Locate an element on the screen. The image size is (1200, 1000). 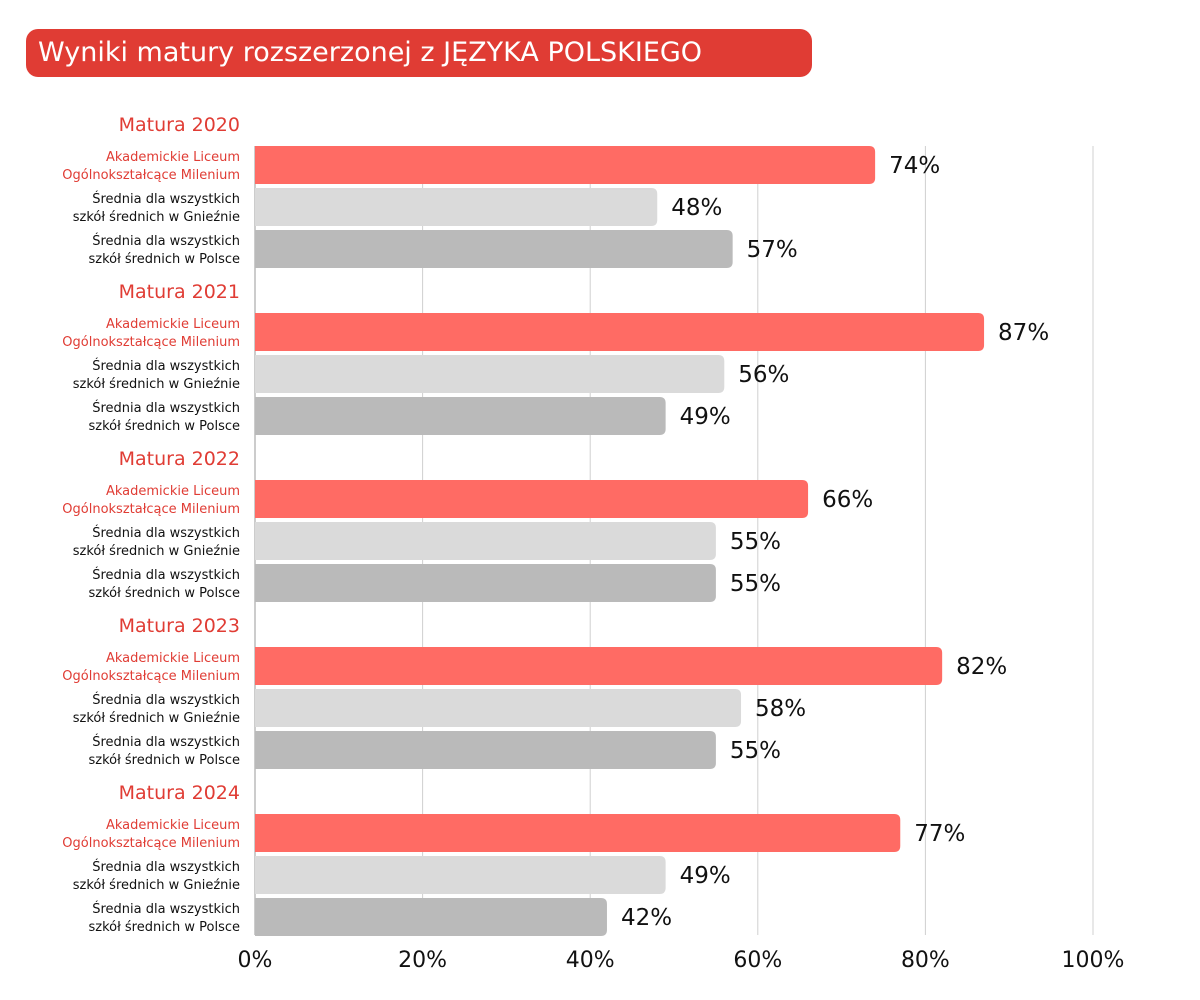
value-label: 87% is located at coordinates (1023, 333).